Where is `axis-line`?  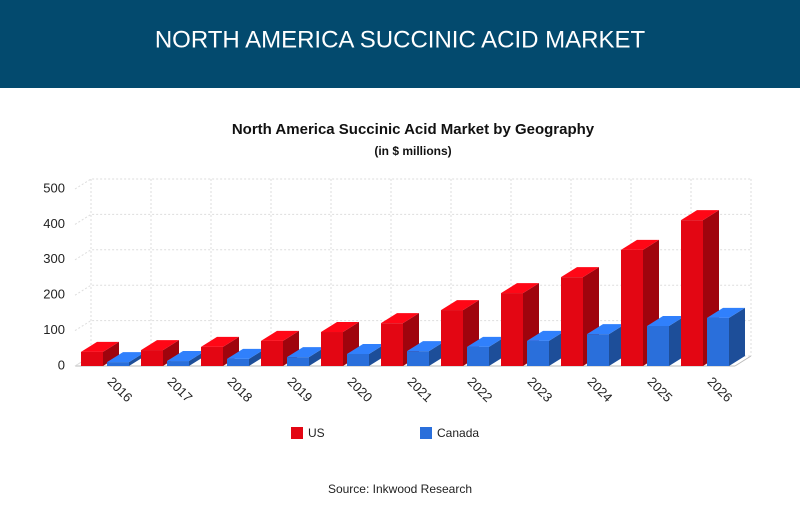 axis-line is located at coordinates (743, 361).